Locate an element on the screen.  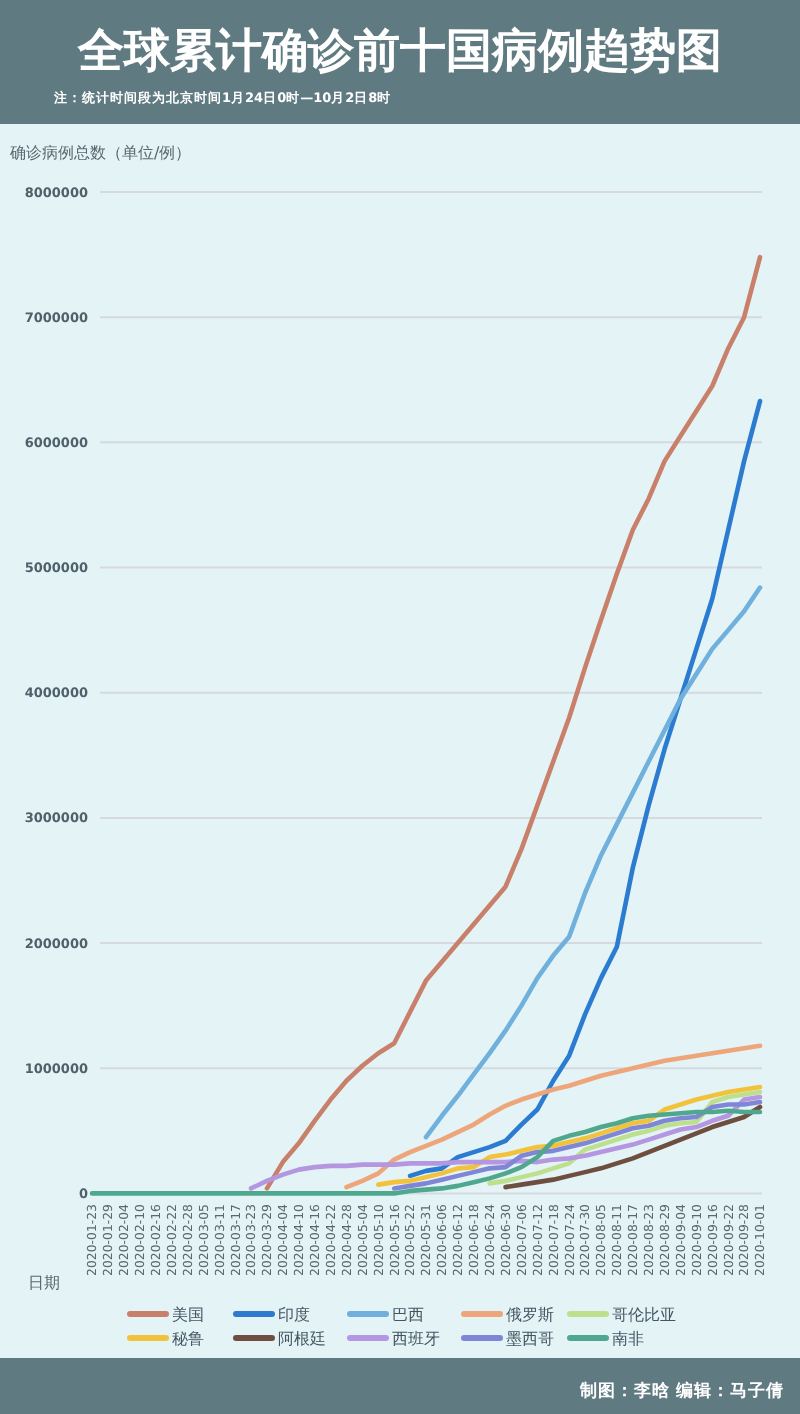
chart-title: 全球累计确诊前十国病例趋势图 is located at coordinates (399, 52).